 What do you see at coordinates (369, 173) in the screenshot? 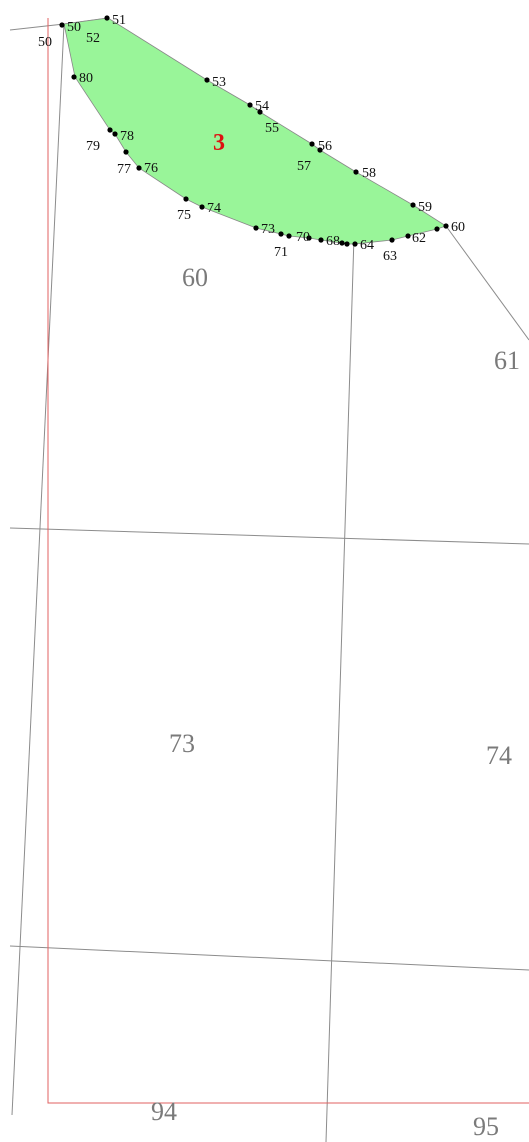
I see `point-label: 58` at bounding box center [369, 173].